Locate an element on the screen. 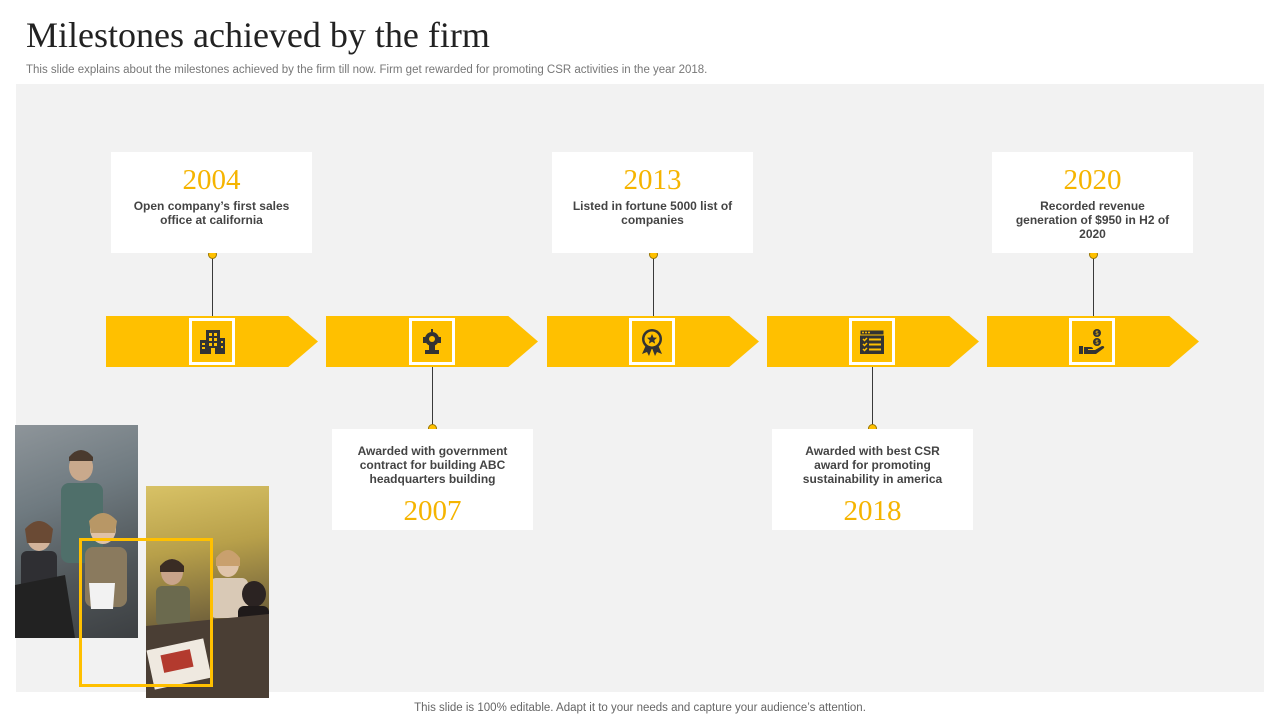 Image resolution: width=1280 pixels, height=720 pixels. checklist-icon is located at coordinates (872, 341).